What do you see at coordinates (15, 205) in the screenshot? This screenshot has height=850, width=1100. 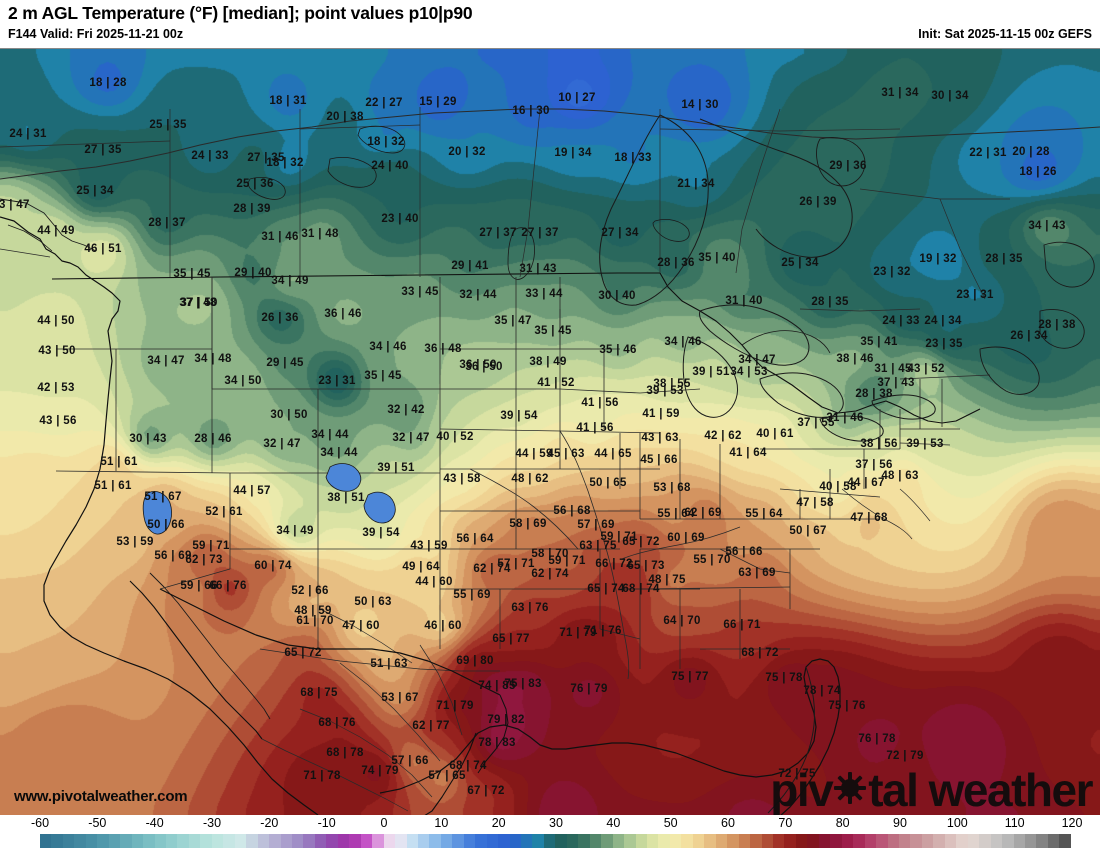 I see `point-value-label: 43 | 47` at bounding box center [15, 205].